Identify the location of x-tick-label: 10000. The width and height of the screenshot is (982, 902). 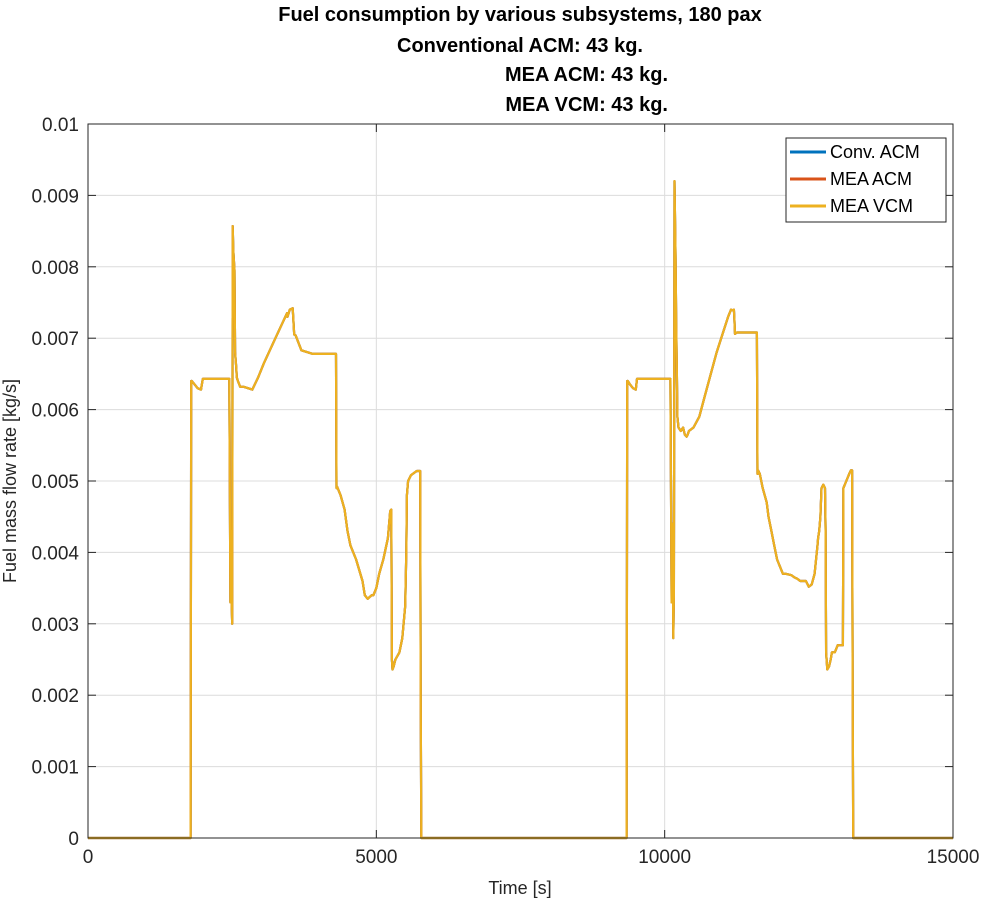
(664, 857).